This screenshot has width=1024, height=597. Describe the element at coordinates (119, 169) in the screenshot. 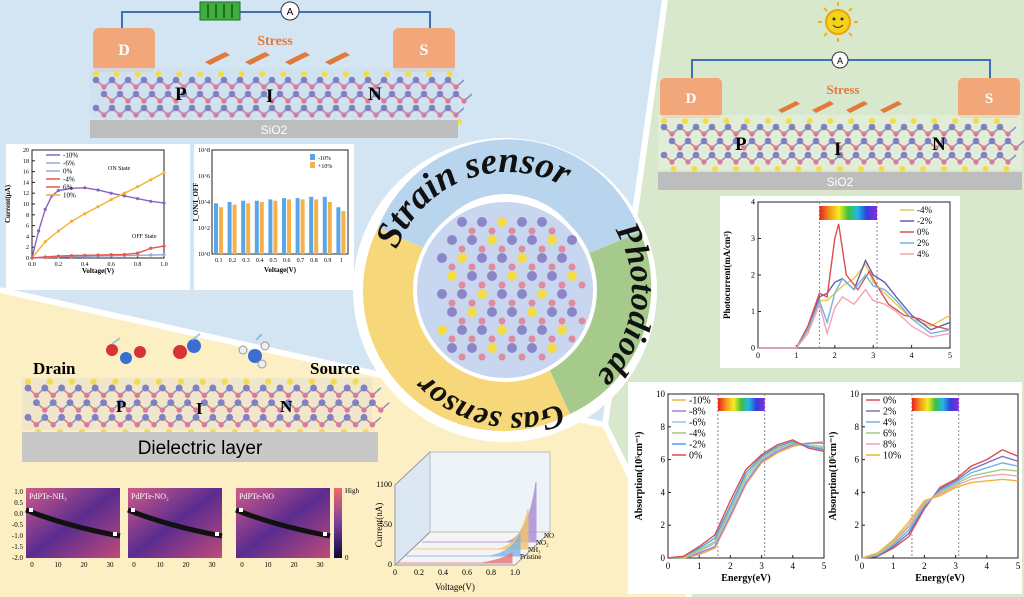

I see `on-state-label: ON State` at that location.